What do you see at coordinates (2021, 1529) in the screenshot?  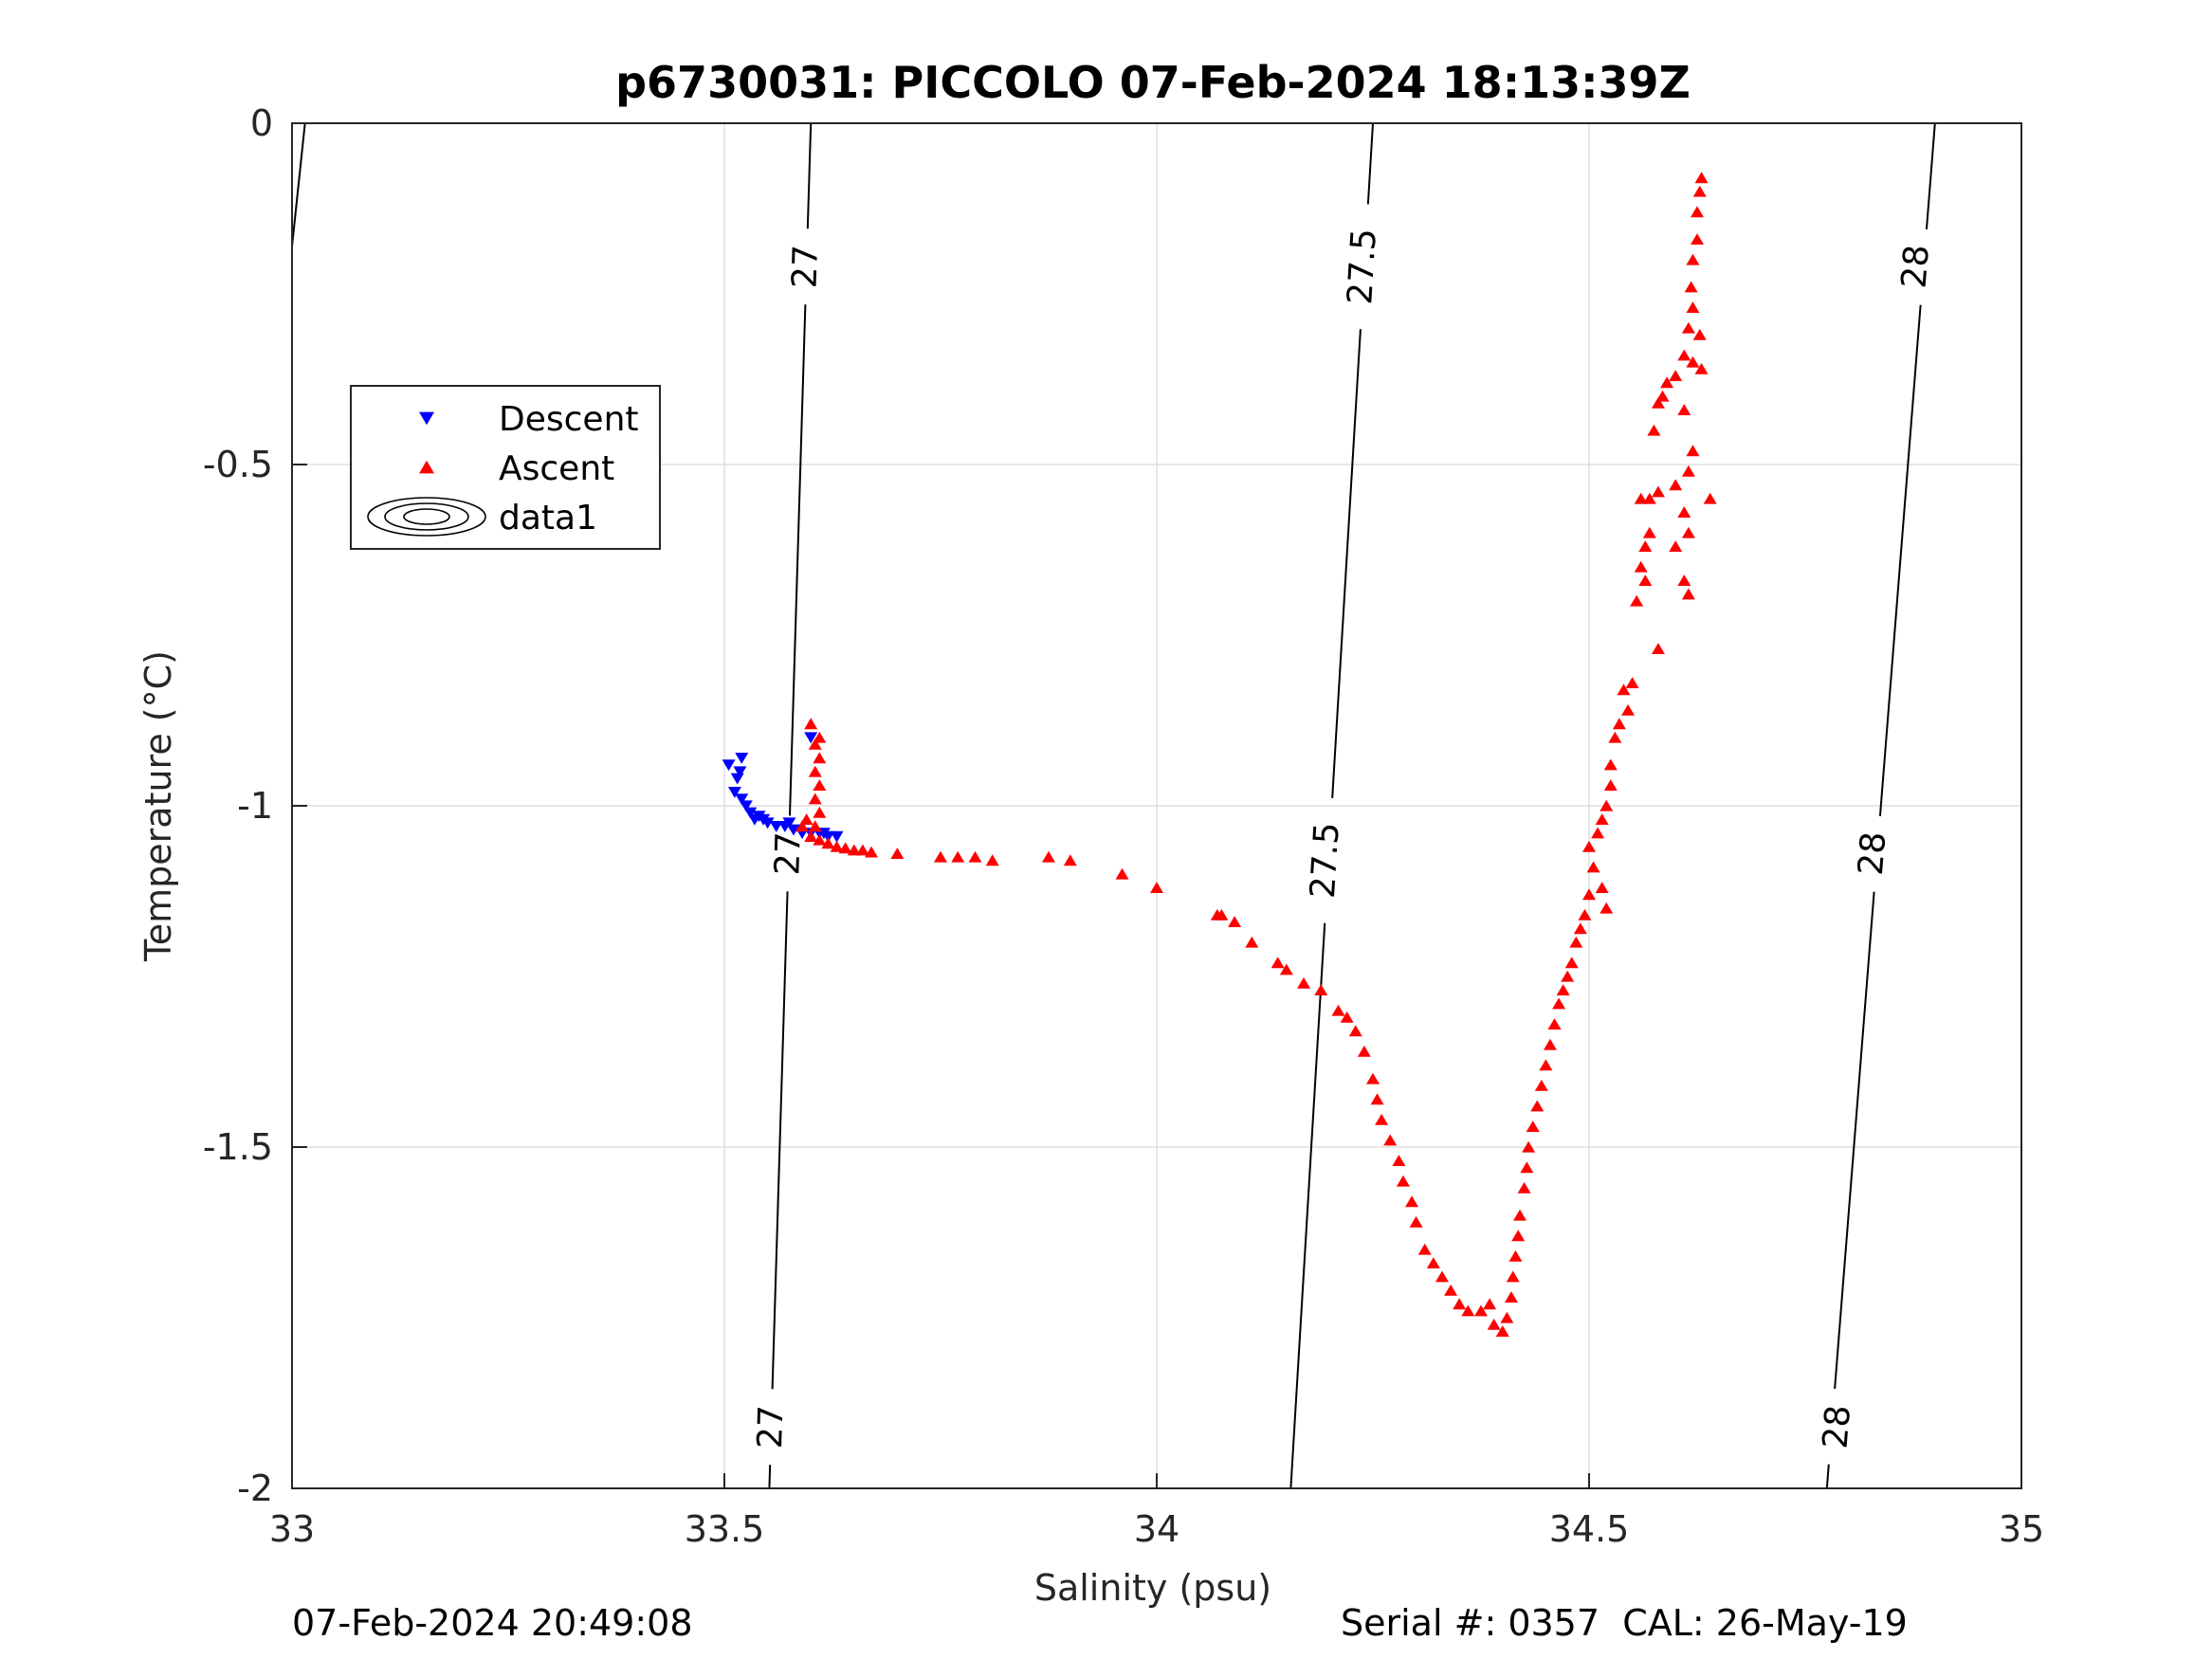 I see `x-tick-label: 35` at bounding box center [2021, 1529].